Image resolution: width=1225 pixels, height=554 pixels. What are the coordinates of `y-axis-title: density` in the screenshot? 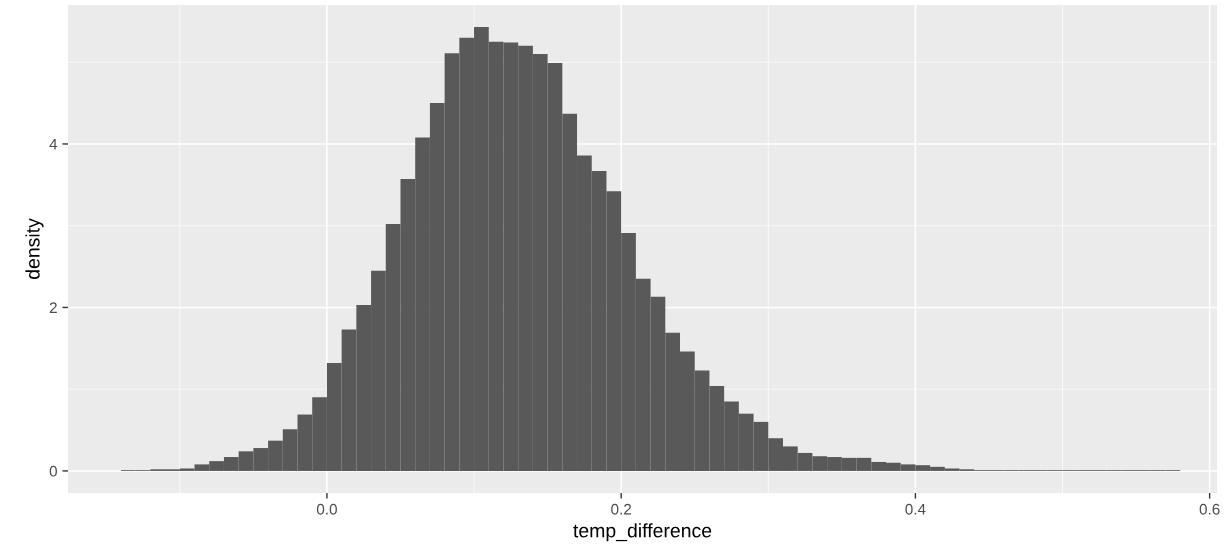 It's located at (34, 248).